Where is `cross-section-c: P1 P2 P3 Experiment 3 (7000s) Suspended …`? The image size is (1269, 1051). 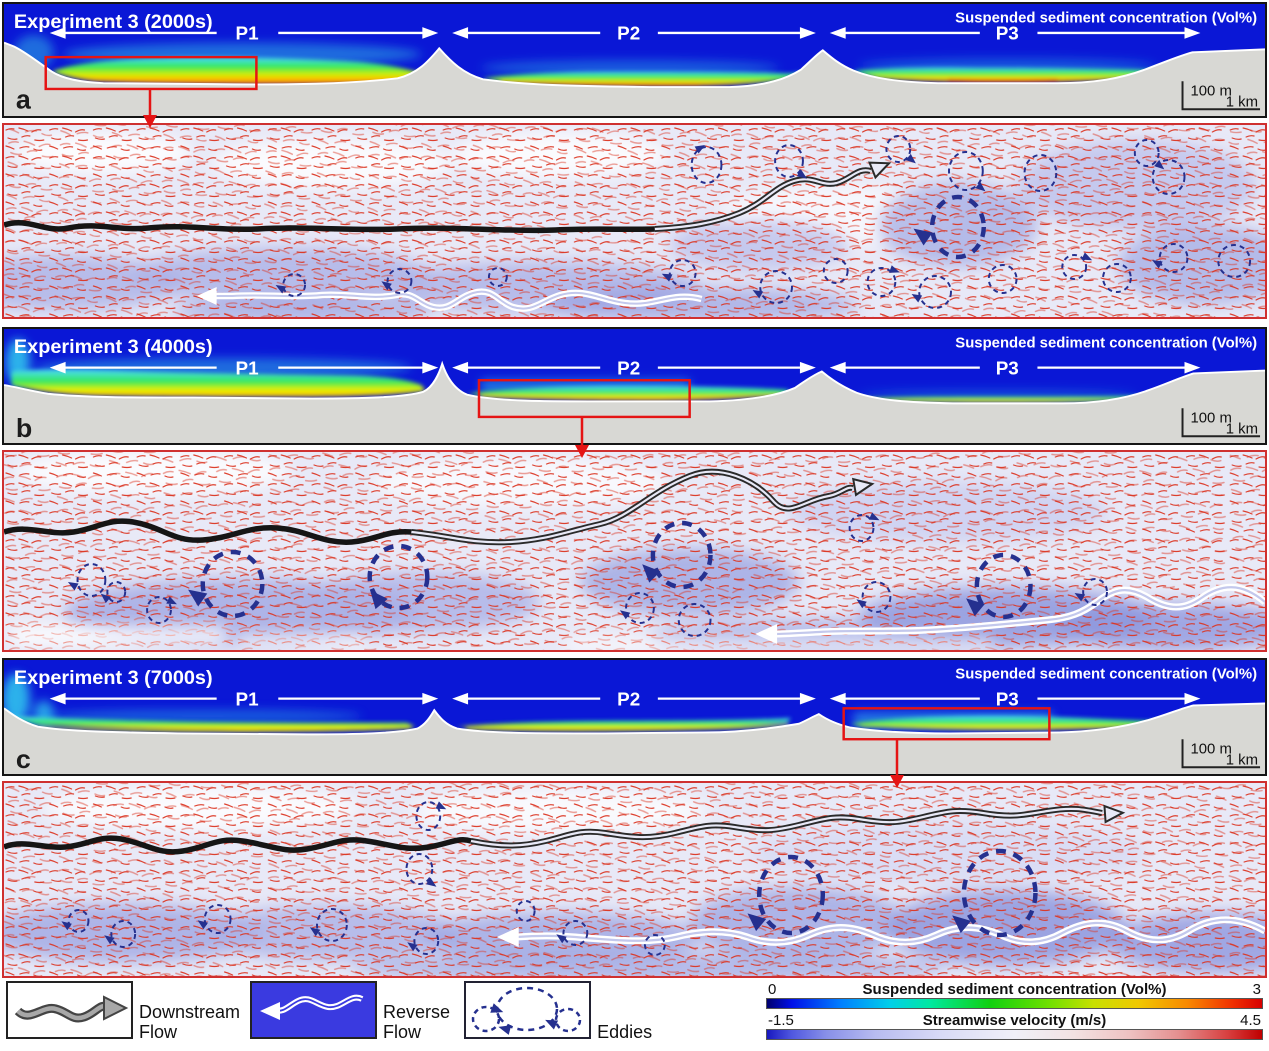
cross-section-c: P1 P2 P3 Experiment 3 (7000s) Suspended … is located at coordinates (634, 717).